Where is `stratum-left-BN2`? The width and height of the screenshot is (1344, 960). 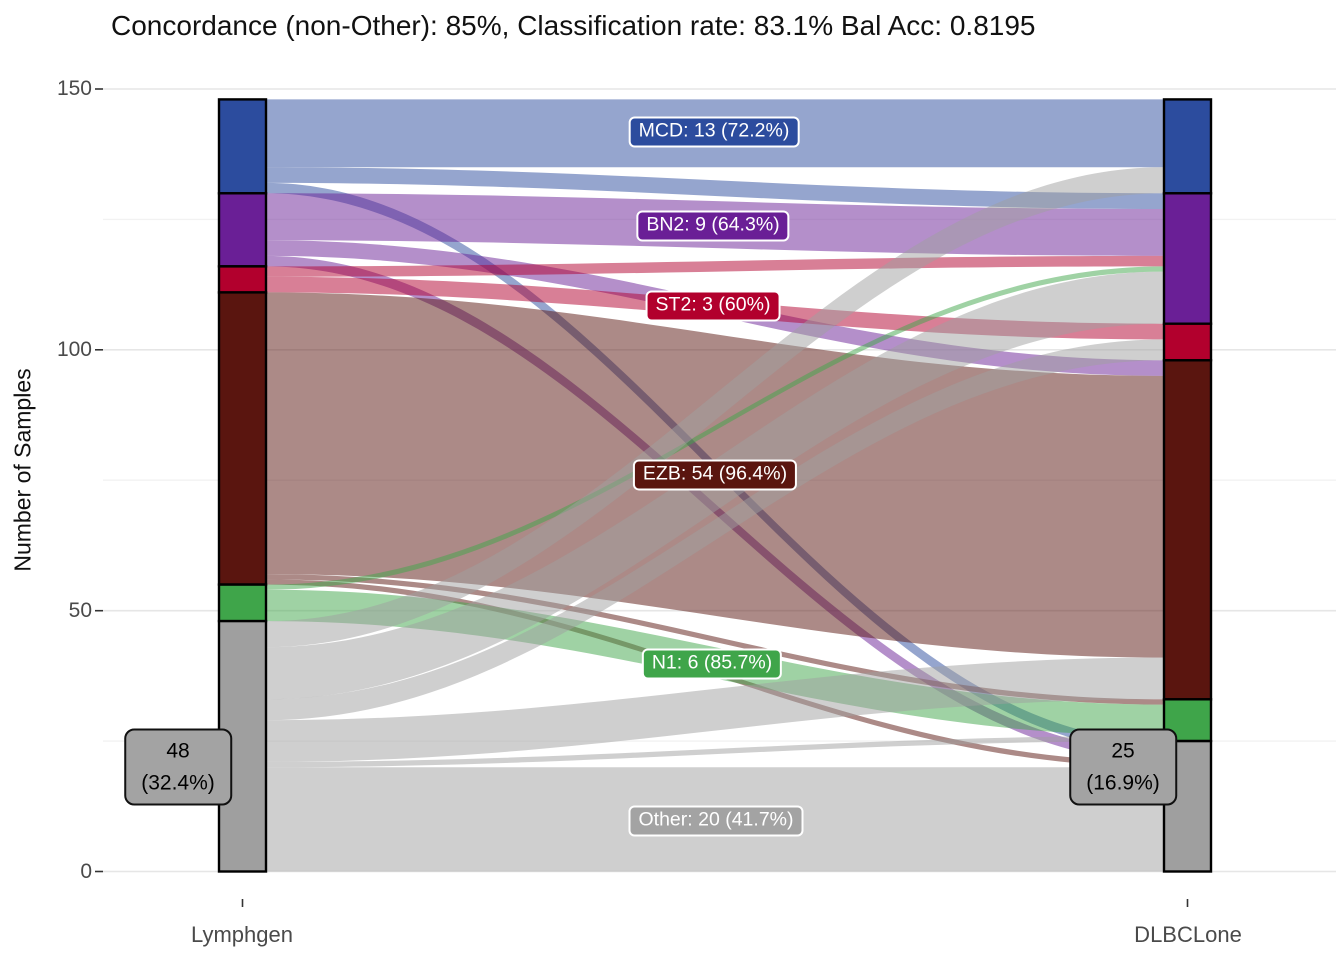 stratum-left-BN2 is located at coordinates (242, 230).